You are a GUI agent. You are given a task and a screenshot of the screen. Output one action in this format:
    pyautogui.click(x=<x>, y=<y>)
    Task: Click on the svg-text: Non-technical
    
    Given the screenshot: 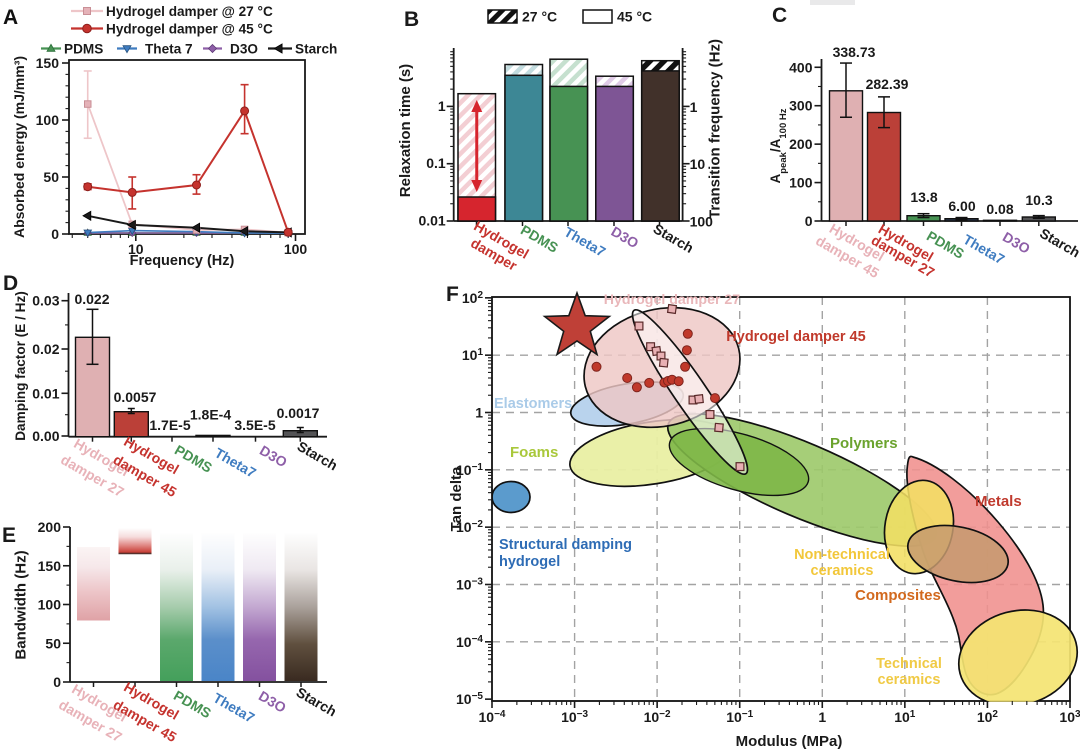 What is the action you would take?
    pyautogui.click(x=842, y=555)
    